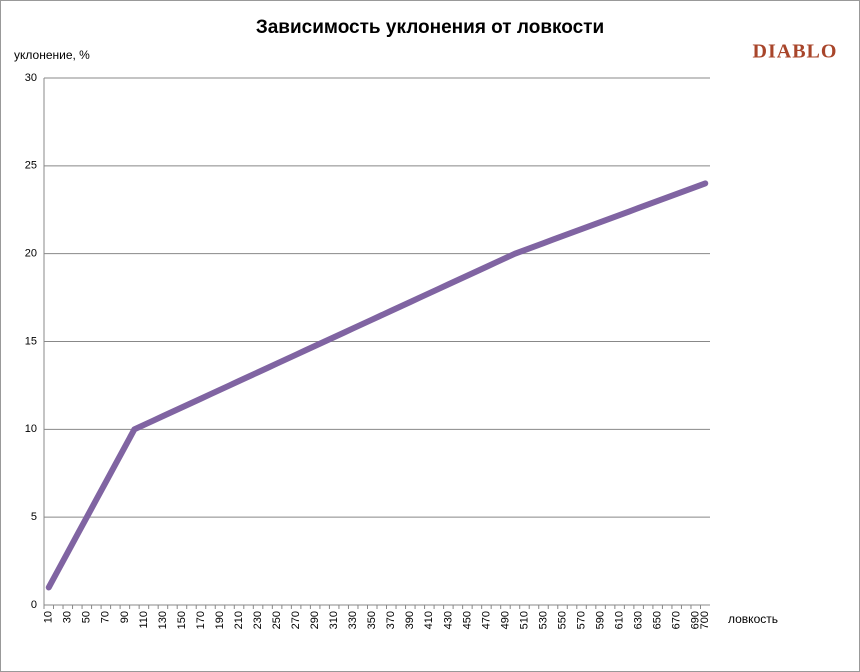 The width and height of the screenshot is (860, 672). I want to click on x-tick-label: 610, so click(620, 620).